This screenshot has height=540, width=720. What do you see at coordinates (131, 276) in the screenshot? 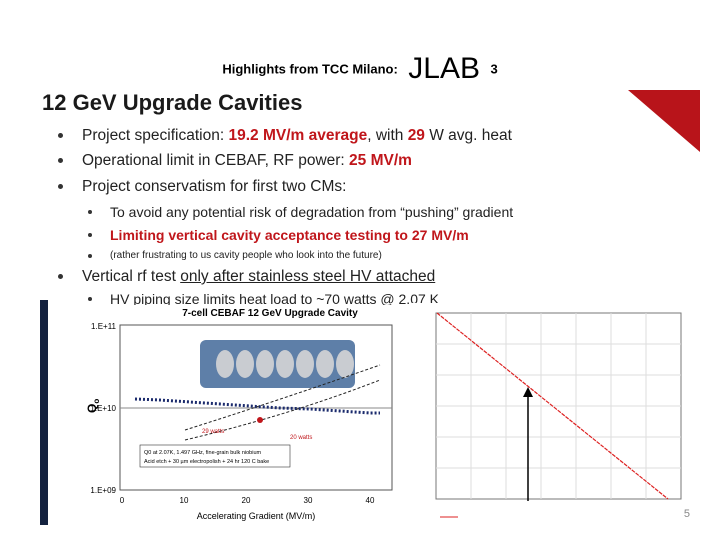
I see `bullet-text: Vertical rf test` at bounding box center [131, 276].